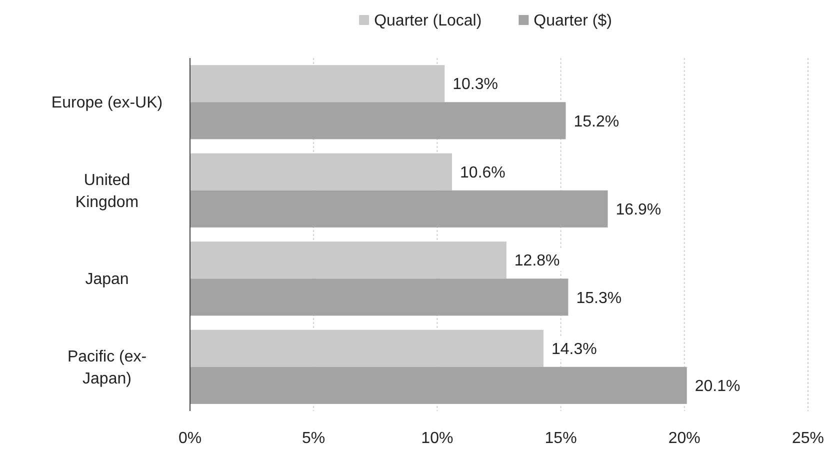 The height and width of the screenshot is (459, 829). Describe the element at coordinates (574, 349) in the screenshot. I see `data-label: 14.3%` at that location.